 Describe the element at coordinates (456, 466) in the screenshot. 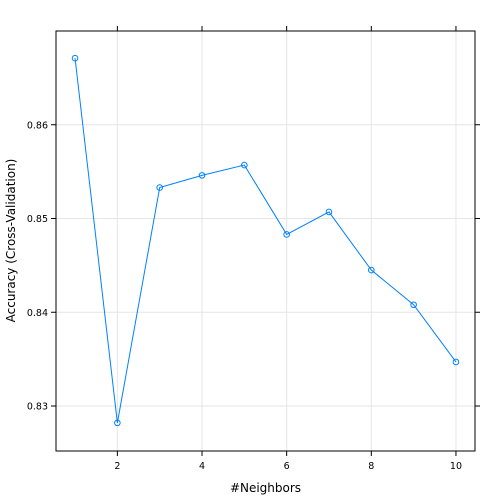

I see `x-tick-label: 10` at that location.